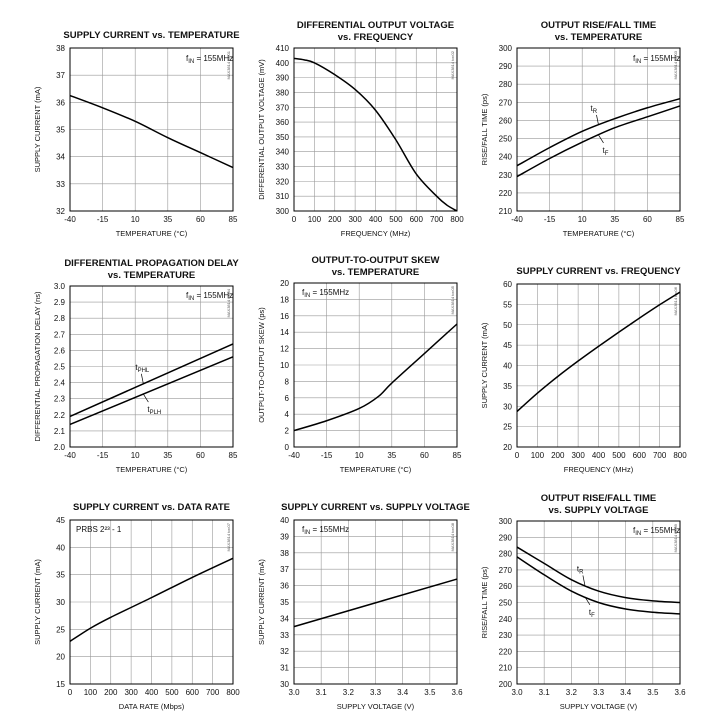 The image size is (701, 724). Describe the element at coordinates (151, 275) in the screenshot. I see `chart-title: vs. TEMPERATURE` at that location.